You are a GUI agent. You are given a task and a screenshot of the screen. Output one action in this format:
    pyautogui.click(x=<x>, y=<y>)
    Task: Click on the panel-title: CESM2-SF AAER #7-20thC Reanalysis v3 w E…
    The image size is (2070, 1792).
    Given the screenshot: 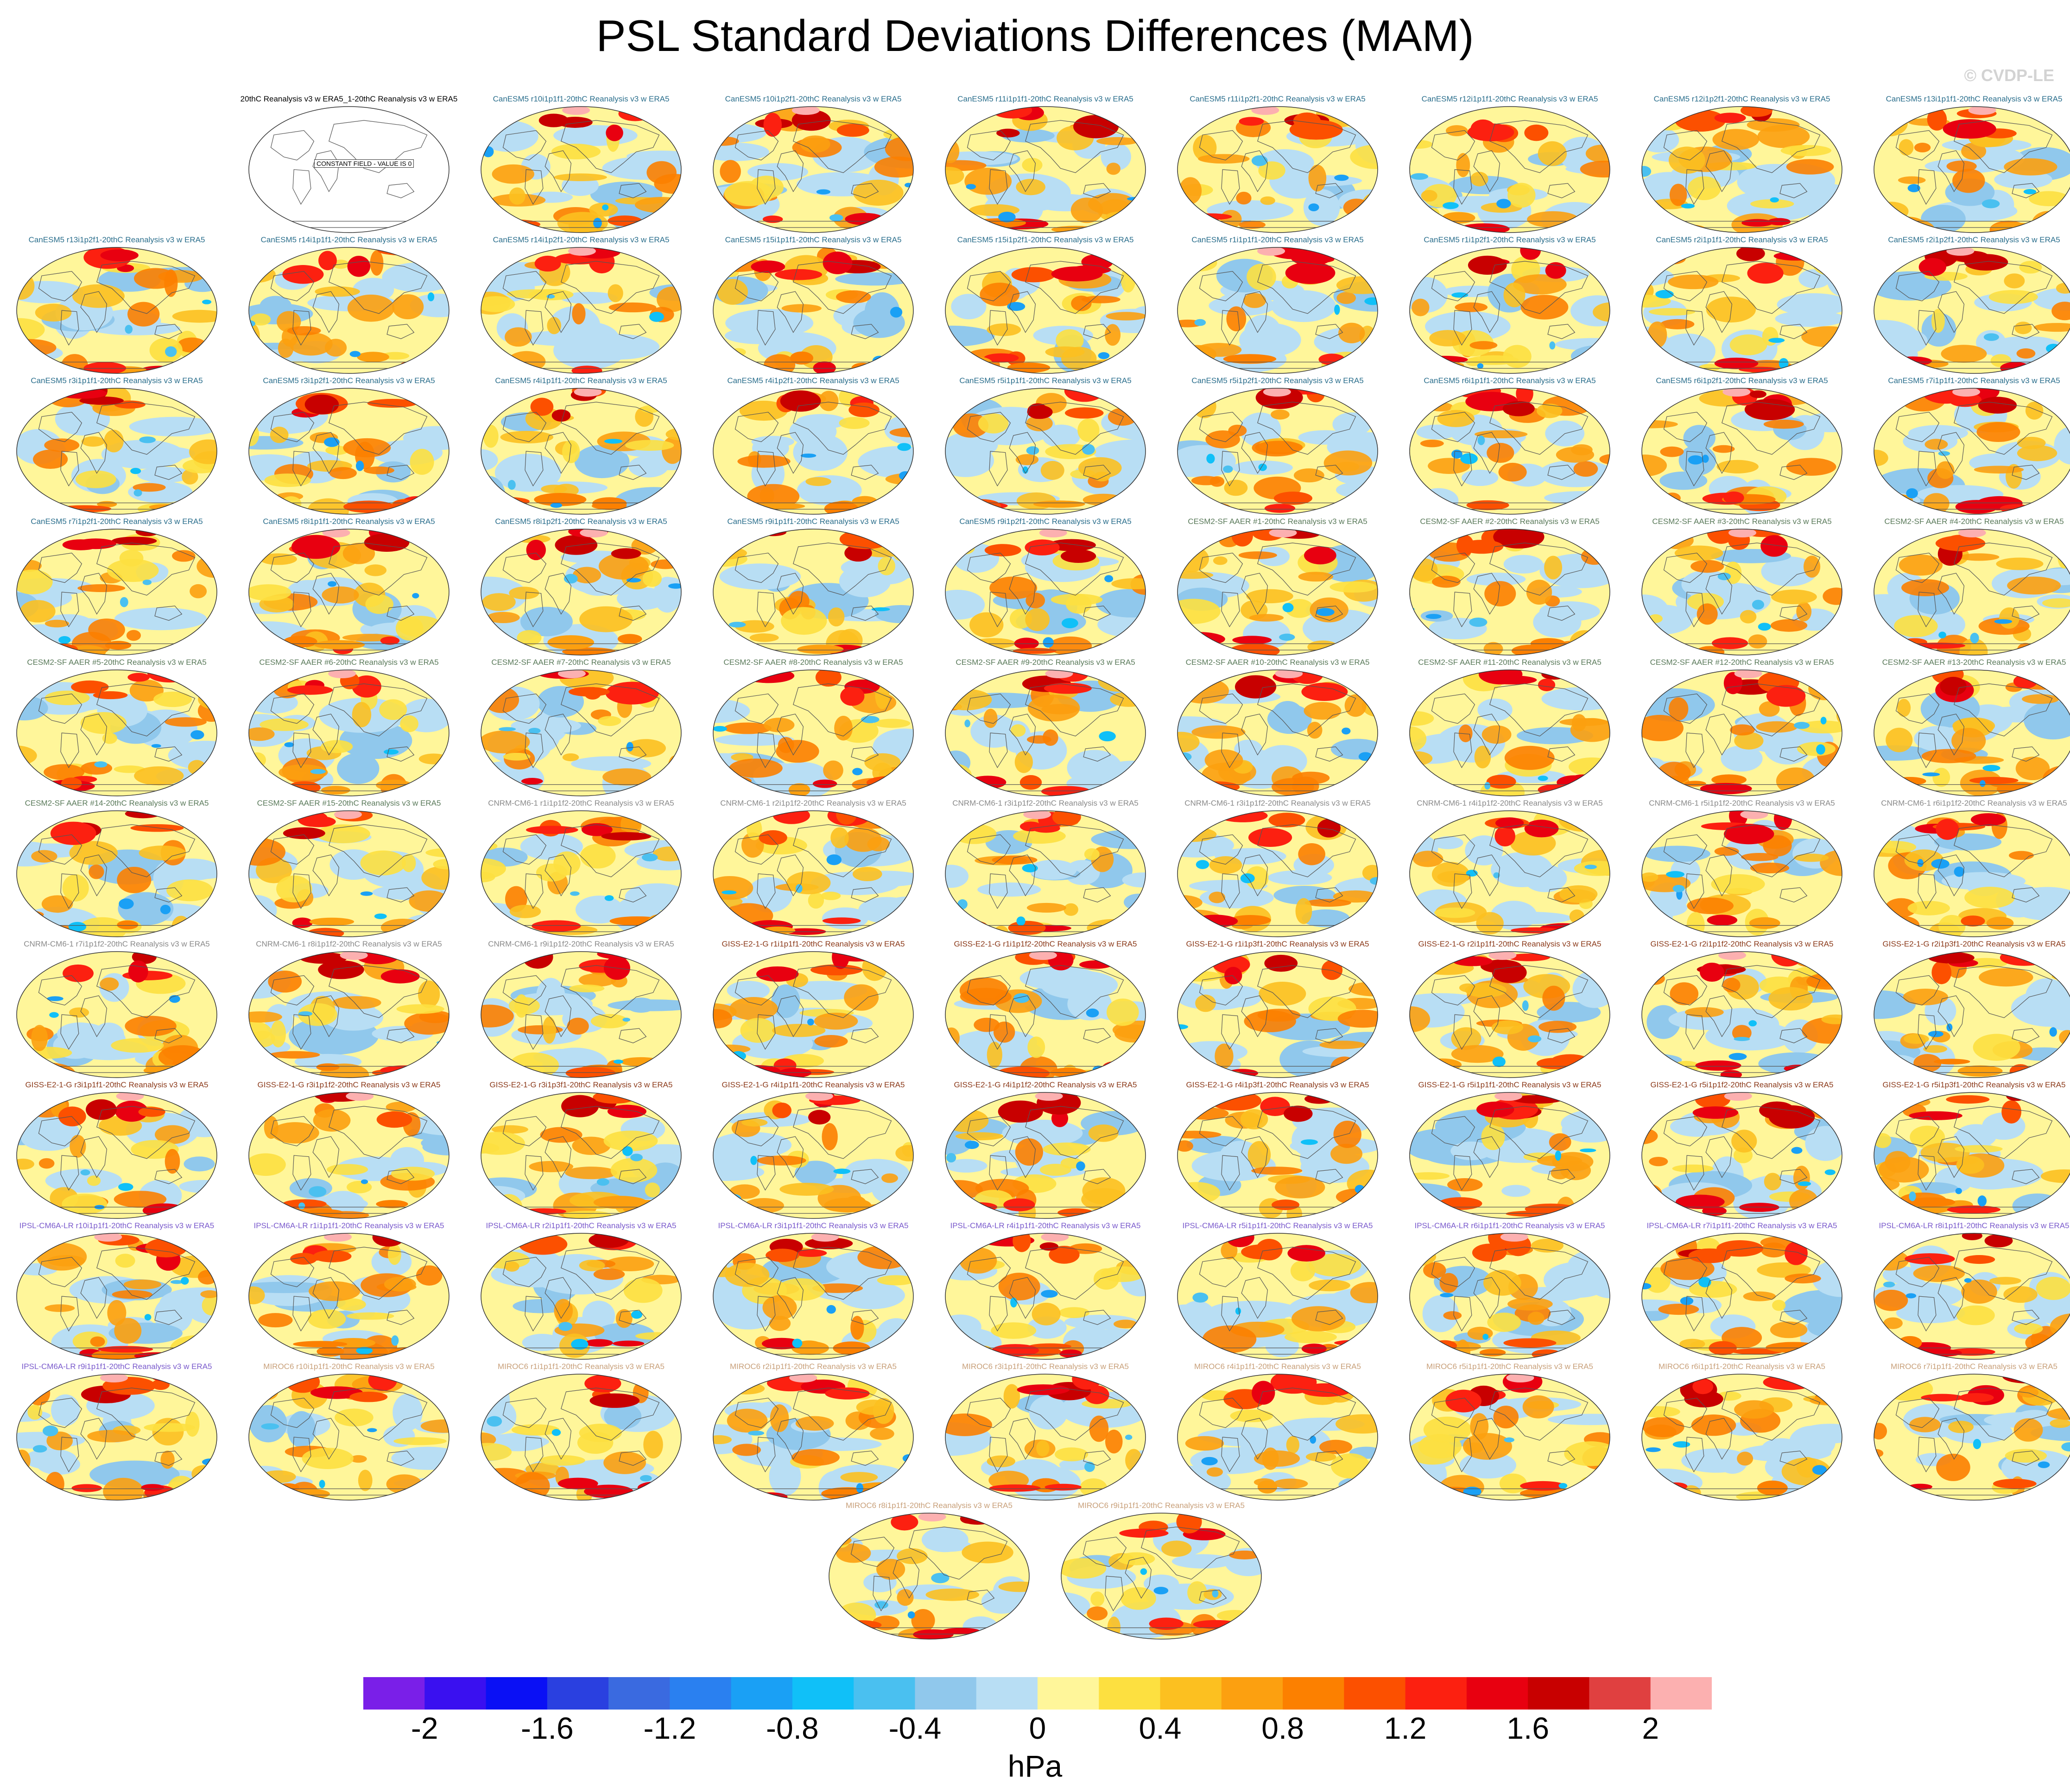 What is the action you would take?
    pyautogui.click(x=581, y=662)
    